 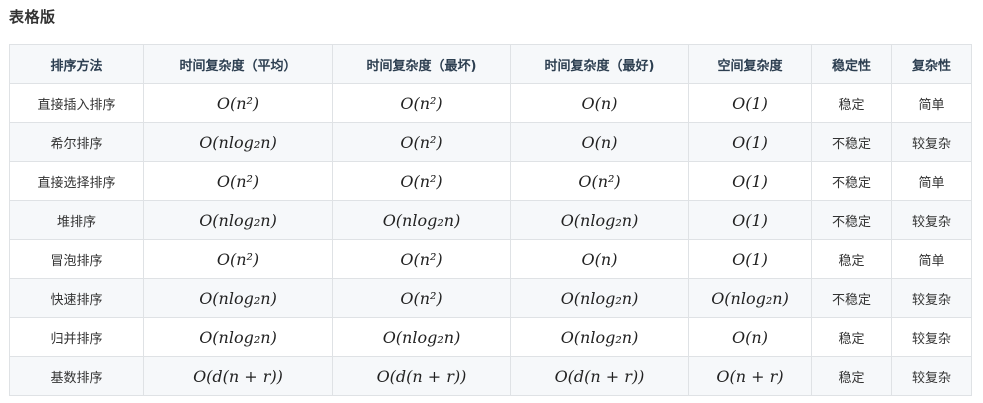 What do you see at coordinates (750, 376) in the screenshot?
I see `cell-space: O(n + r)` at bounding box center [750, 376].